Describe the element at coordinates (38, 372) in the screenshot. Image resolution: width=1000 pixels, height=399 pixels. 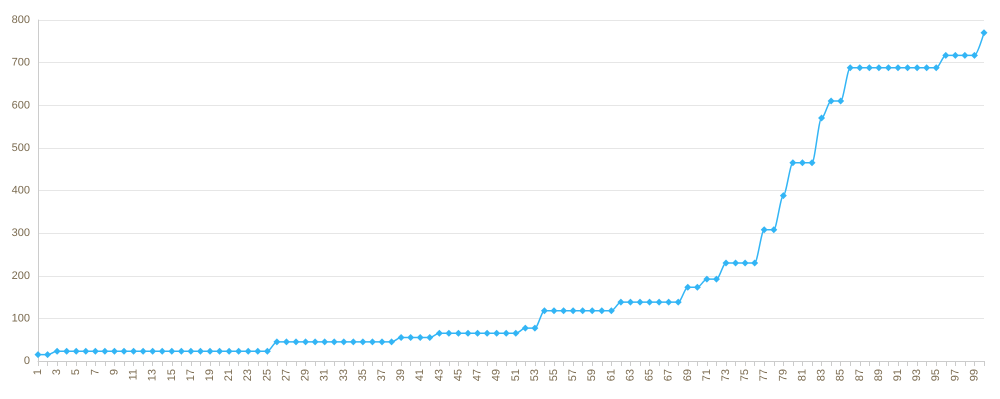
I see `x-tick-label: 1` at that location.